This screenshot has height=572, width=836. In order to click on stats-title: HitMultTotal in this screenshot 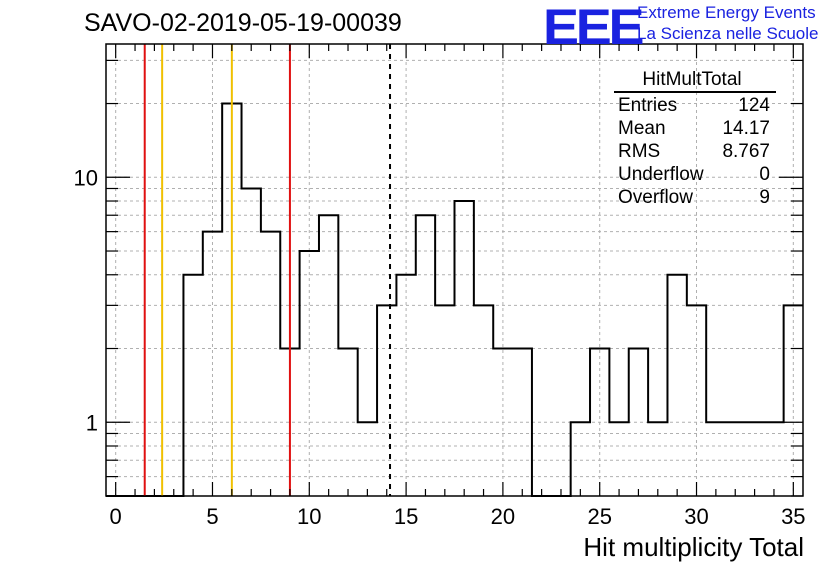, I will do `click(692, 79)`.